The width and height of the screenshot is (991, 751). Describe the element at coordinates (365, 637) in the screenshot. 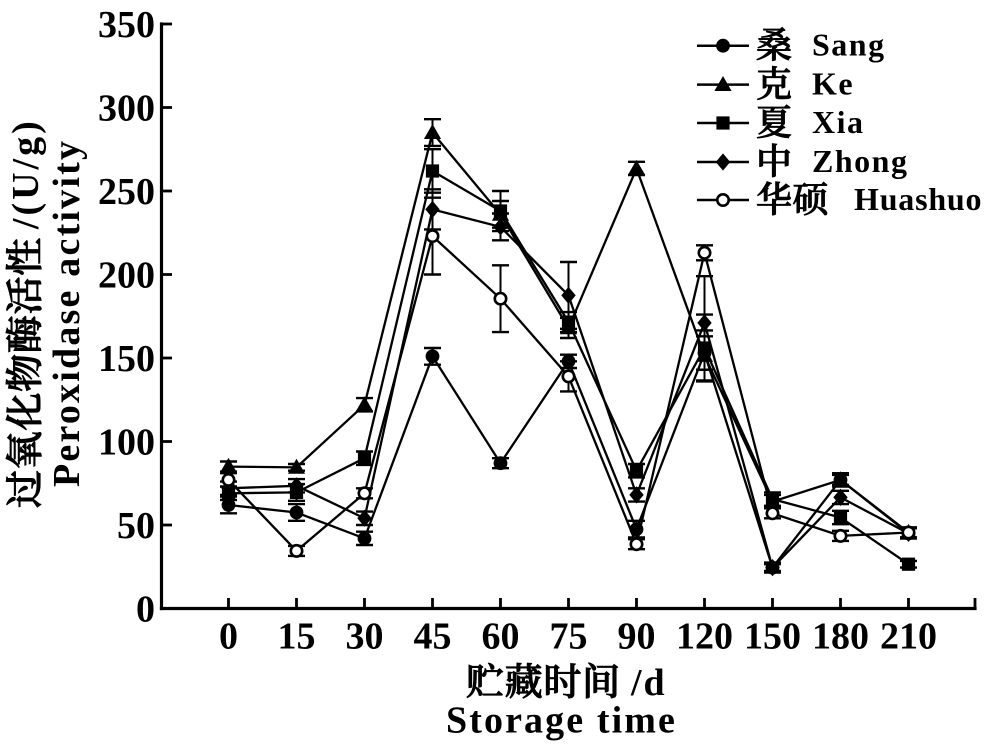

I see `svg-text: 30` at that location.